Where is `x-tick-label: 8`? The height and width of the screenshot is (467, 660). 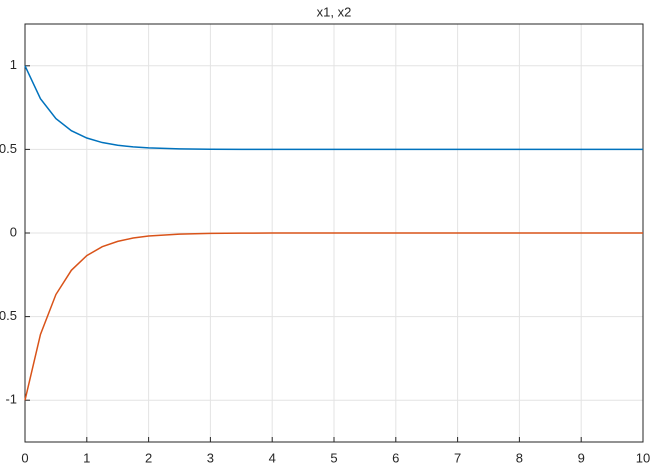 x-tick-label: 8 is located at coordinates (519, 457).